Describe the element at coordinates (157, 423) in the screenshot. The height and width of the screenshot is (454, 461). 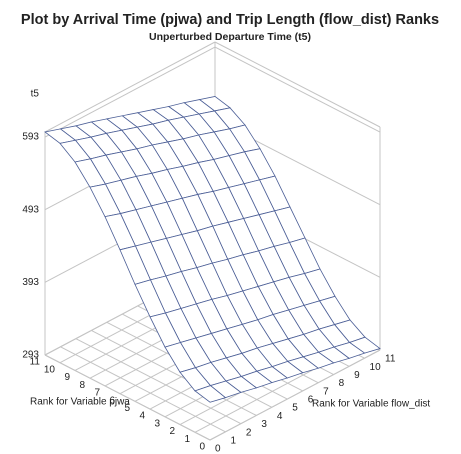
I see `y-tick-label: 3` at that location.